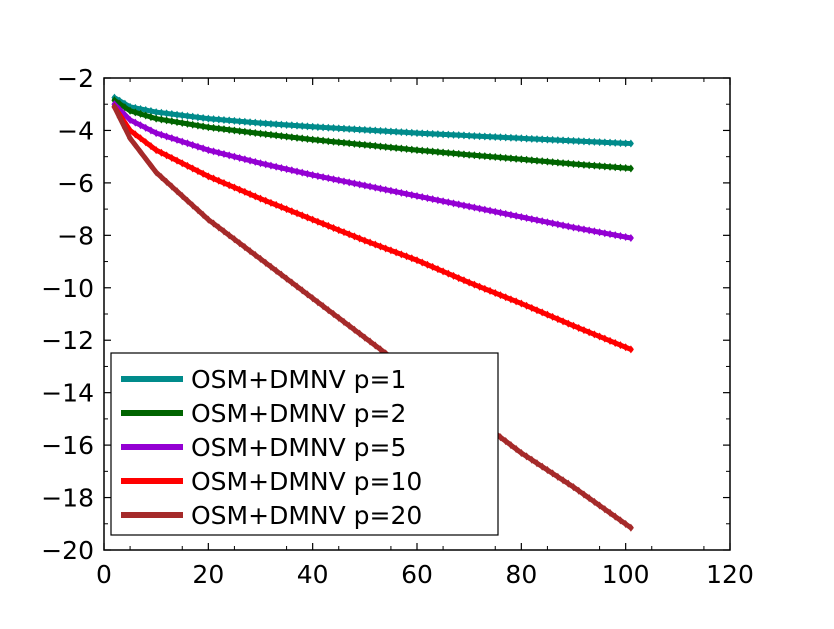 Image resolution: width=834 pixels, height=629 pixels. What do you see at coordinates (298, 447) in the screenshot?
I see `legend-label: OSM+DMNV p=5` at bounding box center [298, 447].